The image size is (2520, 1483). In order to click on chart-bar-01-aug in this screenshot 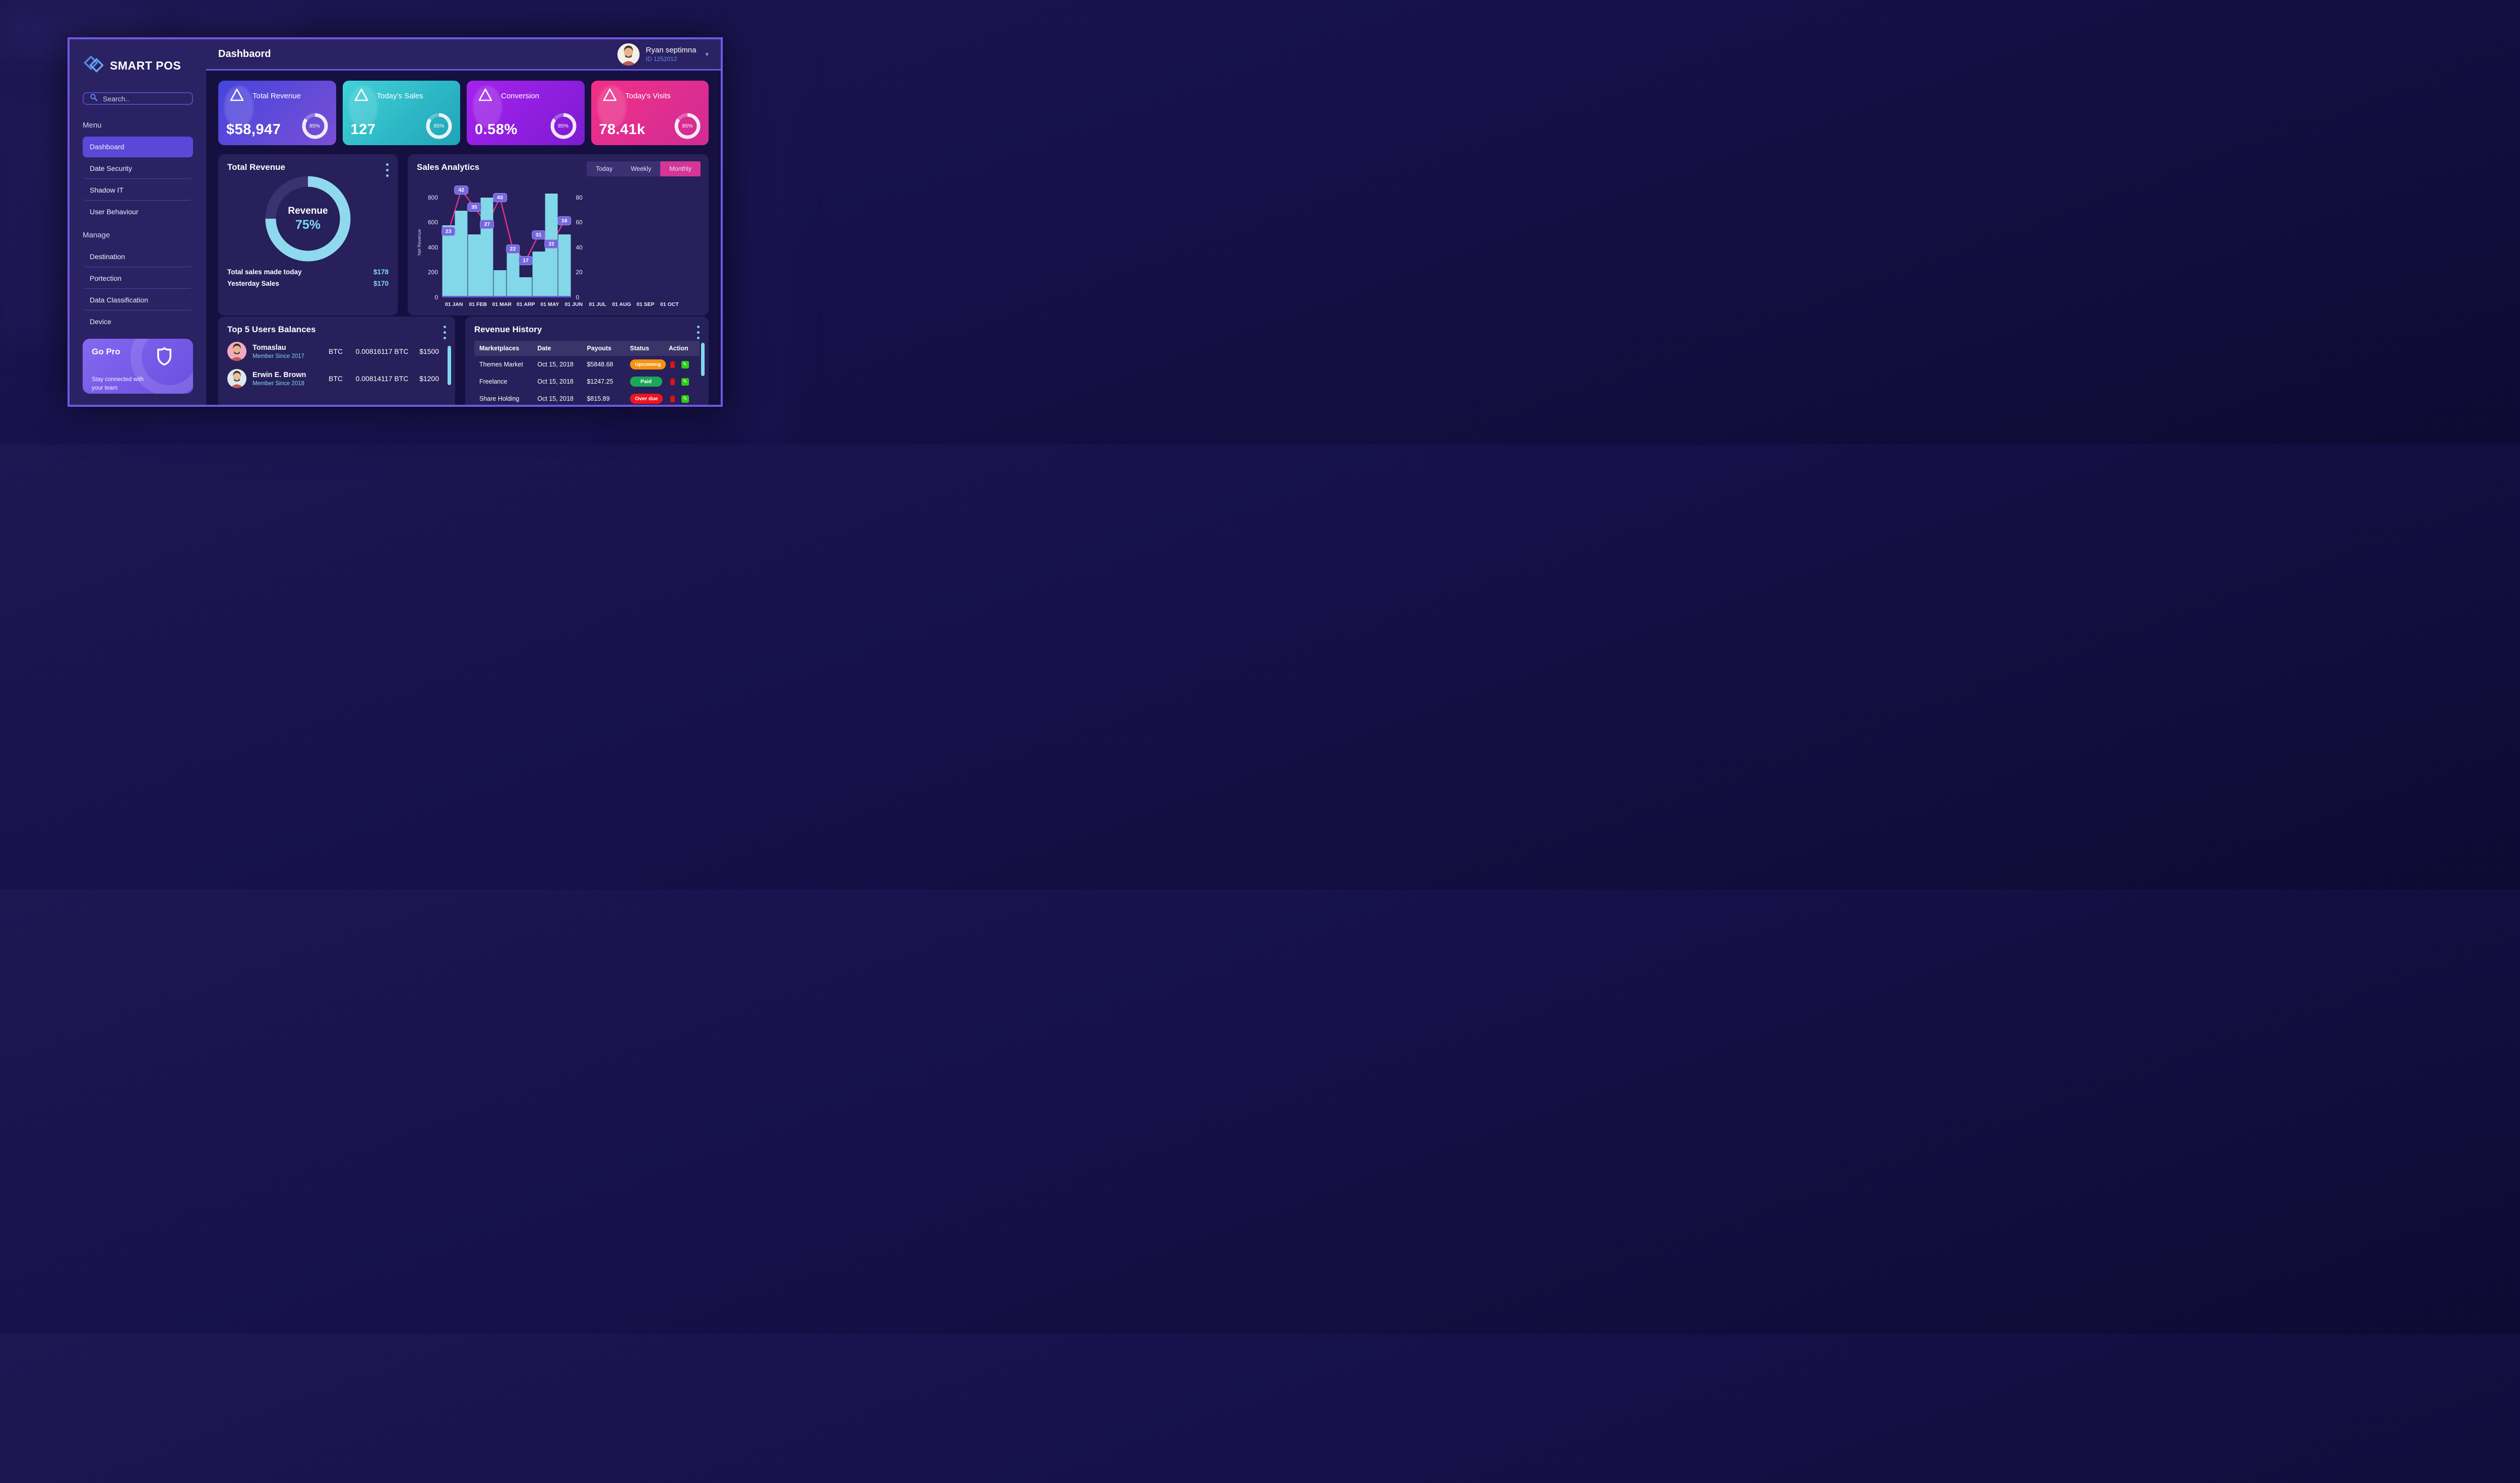, I will do `click(538, 274)`.